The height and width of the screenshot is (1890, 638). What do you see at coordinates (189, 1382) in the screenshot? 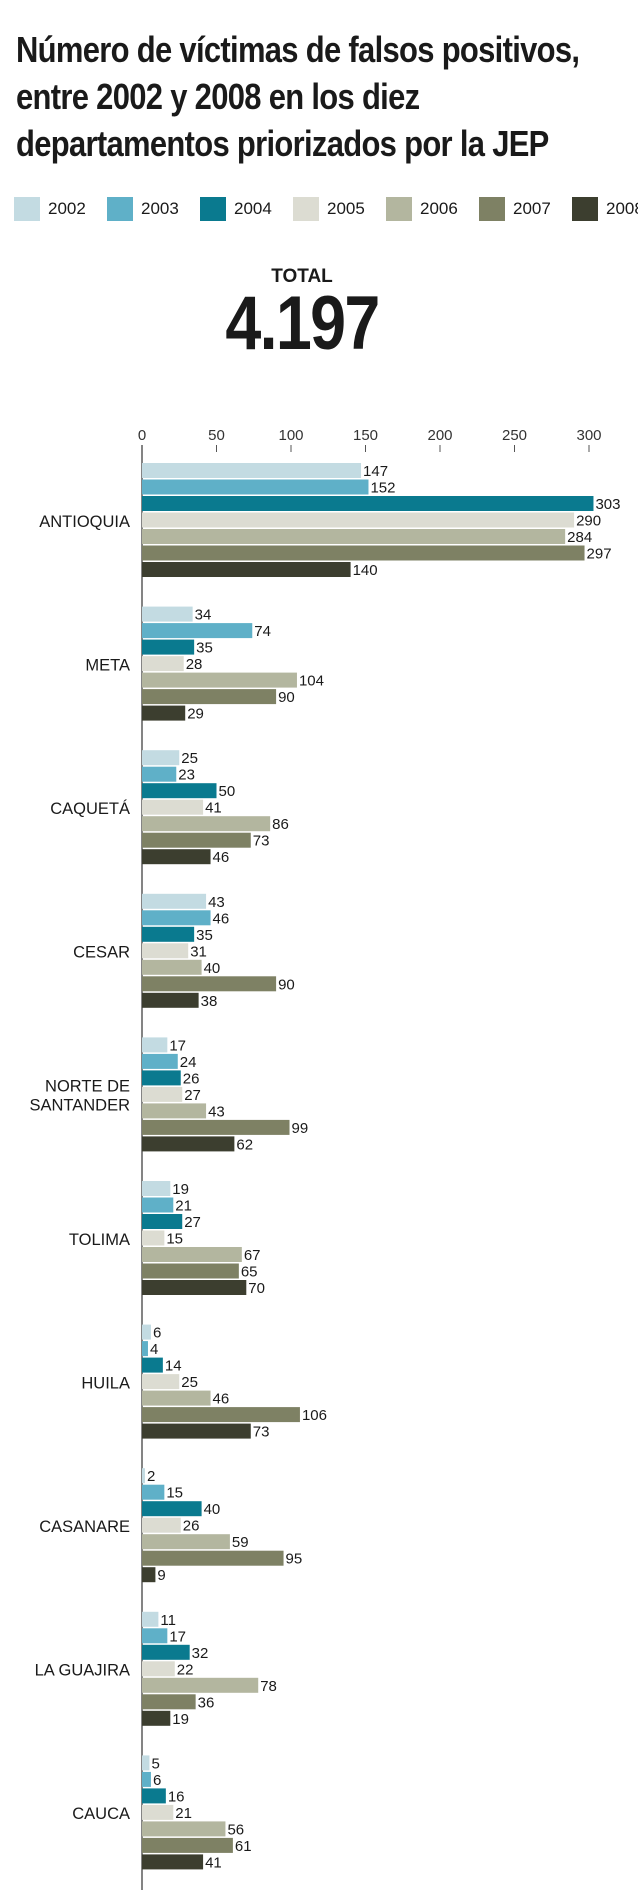
I see `bar-value-label: 25` at bounding box center [189, 1382].